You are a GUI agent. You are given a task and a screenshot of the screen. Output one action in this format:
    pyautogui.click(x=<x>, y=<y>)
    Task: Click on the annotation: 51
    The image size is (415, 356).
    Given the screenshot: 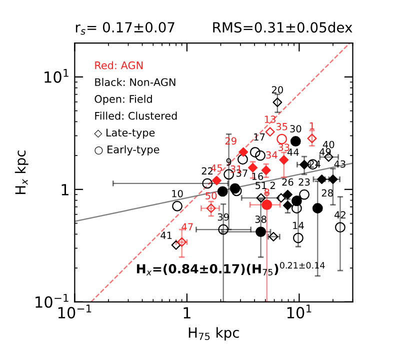 What is the action you would take?
    pyautogui.click(x=261, y=186)
    